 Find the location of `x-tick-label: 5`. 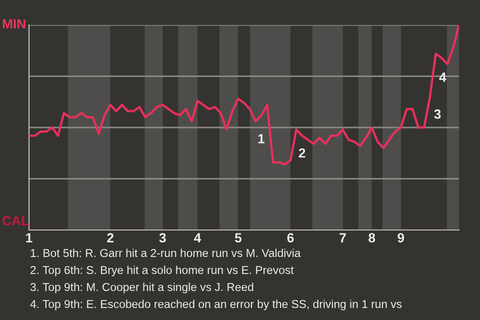

x-tick-label: 5 is located at coordinates (238, 237).